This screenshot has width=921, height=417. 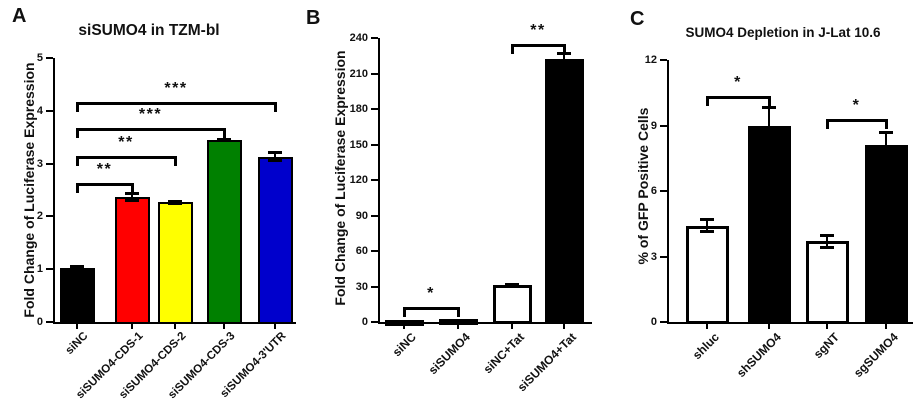 What do you see at coordinates (77, 295) in the screenshot?
I see `panel-a-bar-sinc` at bounding box center [77, 295].